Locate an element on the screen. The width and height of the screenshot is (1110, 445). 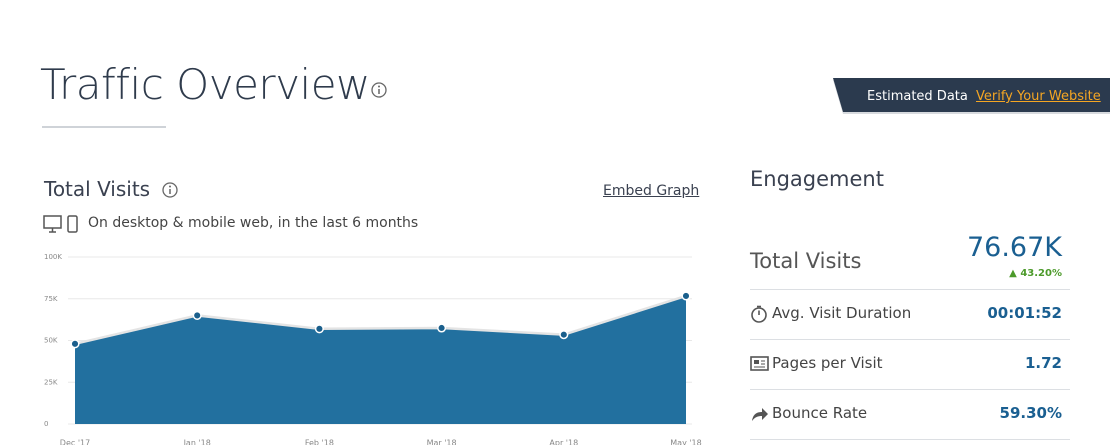
device-icons is located at coordinates (60, 224).